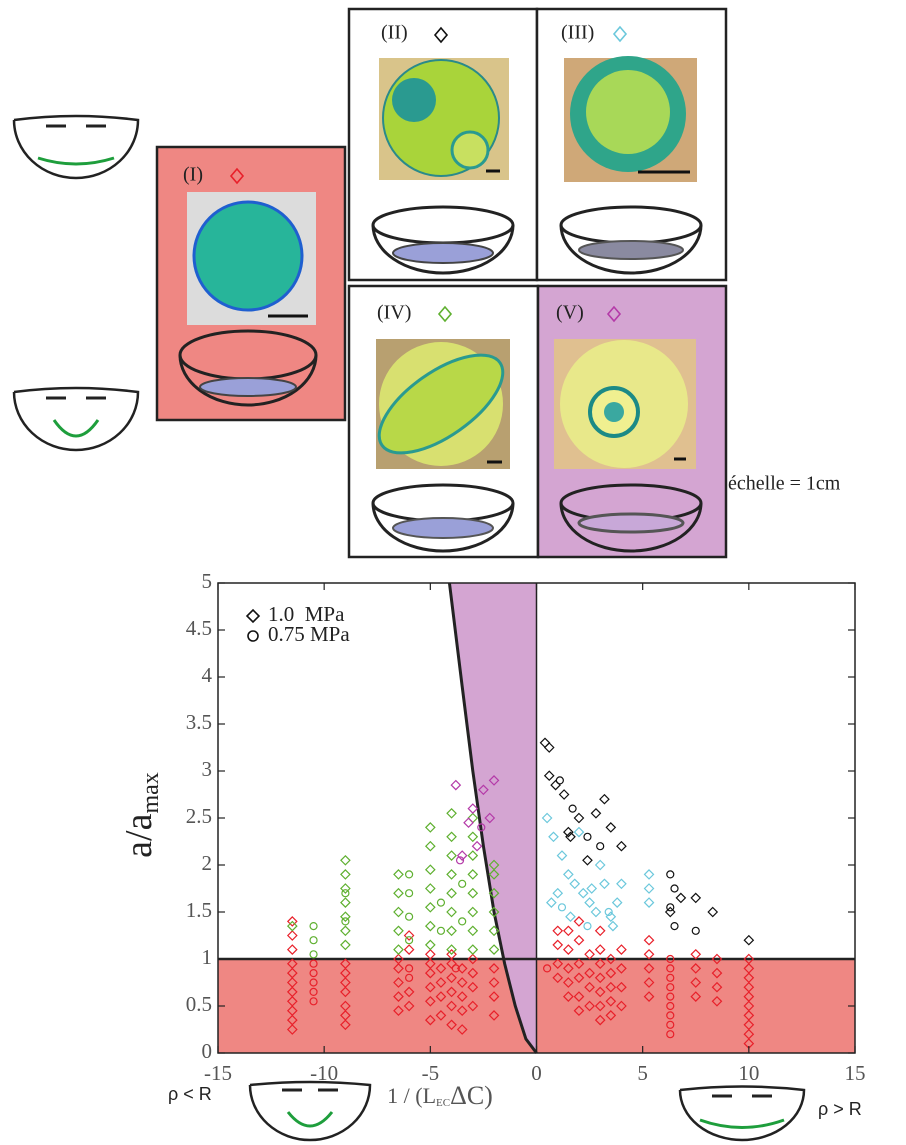  Describe the element at coordinates (394, 313) in the screenshot. I see `panel-label: (IV)` at that location.